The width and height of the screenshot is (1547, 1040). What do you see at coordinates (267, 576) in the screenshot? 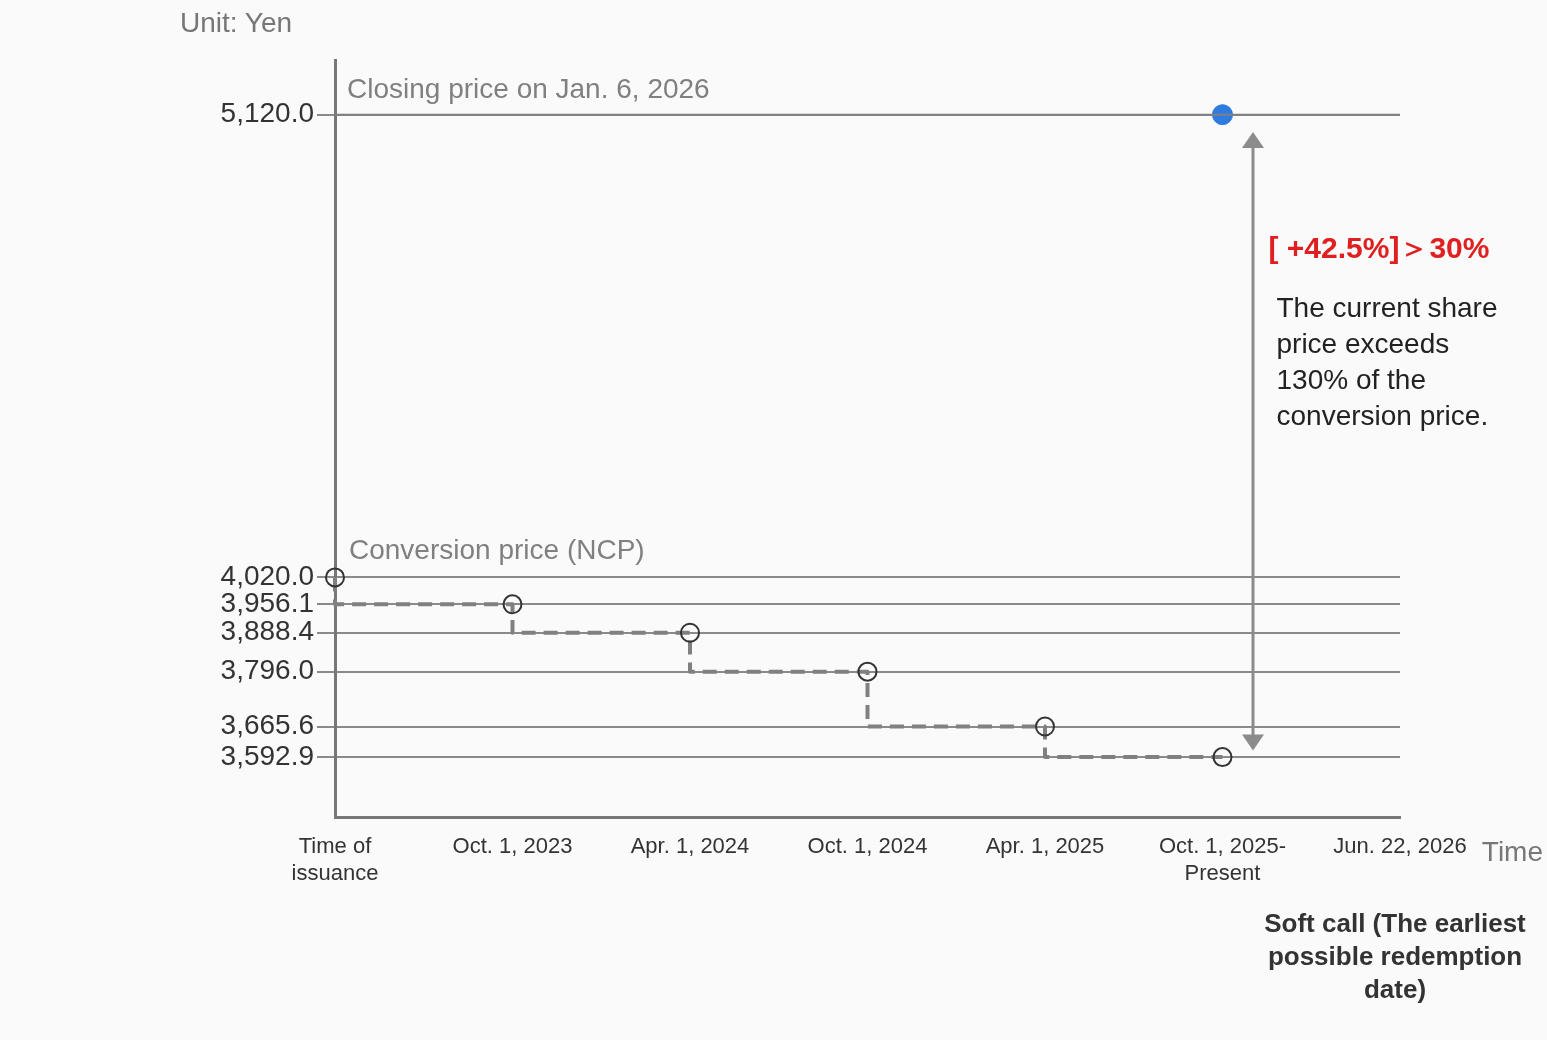
I see `y-tick-label: 4,020.0` at bounding box center [267, 576].